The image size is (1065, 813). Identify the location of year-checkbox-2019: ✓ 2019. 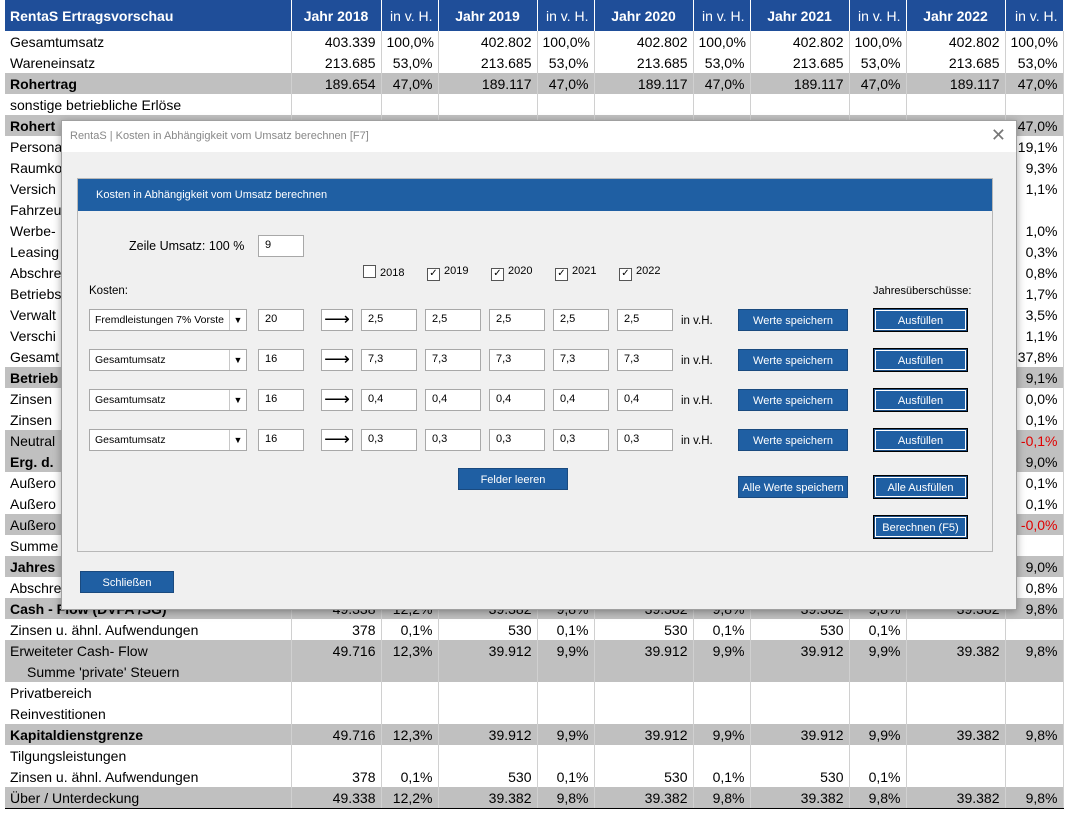
(447, 273).